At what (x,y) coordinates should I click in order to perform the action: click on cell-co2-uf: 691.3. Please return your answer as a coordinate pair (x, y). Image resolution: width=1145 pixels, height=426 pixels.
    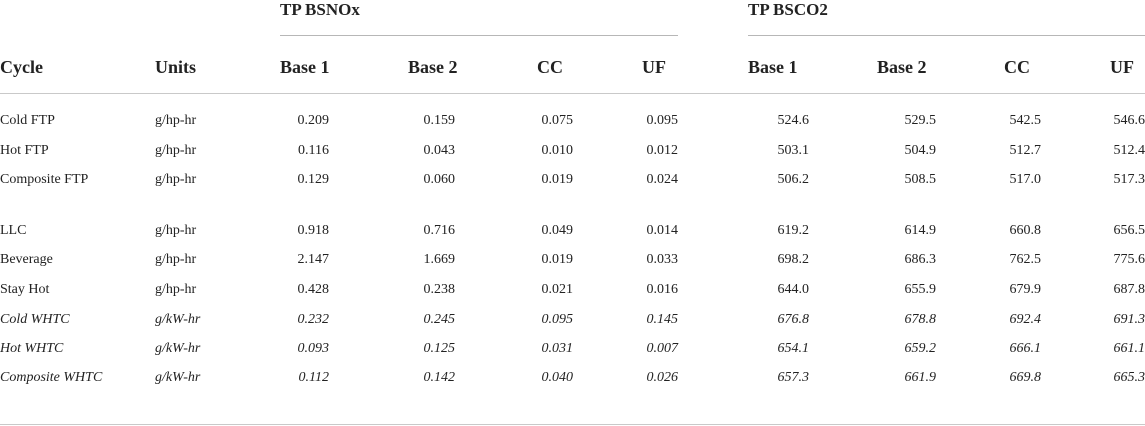
    Looking at the image, I should click on (1129, 319).